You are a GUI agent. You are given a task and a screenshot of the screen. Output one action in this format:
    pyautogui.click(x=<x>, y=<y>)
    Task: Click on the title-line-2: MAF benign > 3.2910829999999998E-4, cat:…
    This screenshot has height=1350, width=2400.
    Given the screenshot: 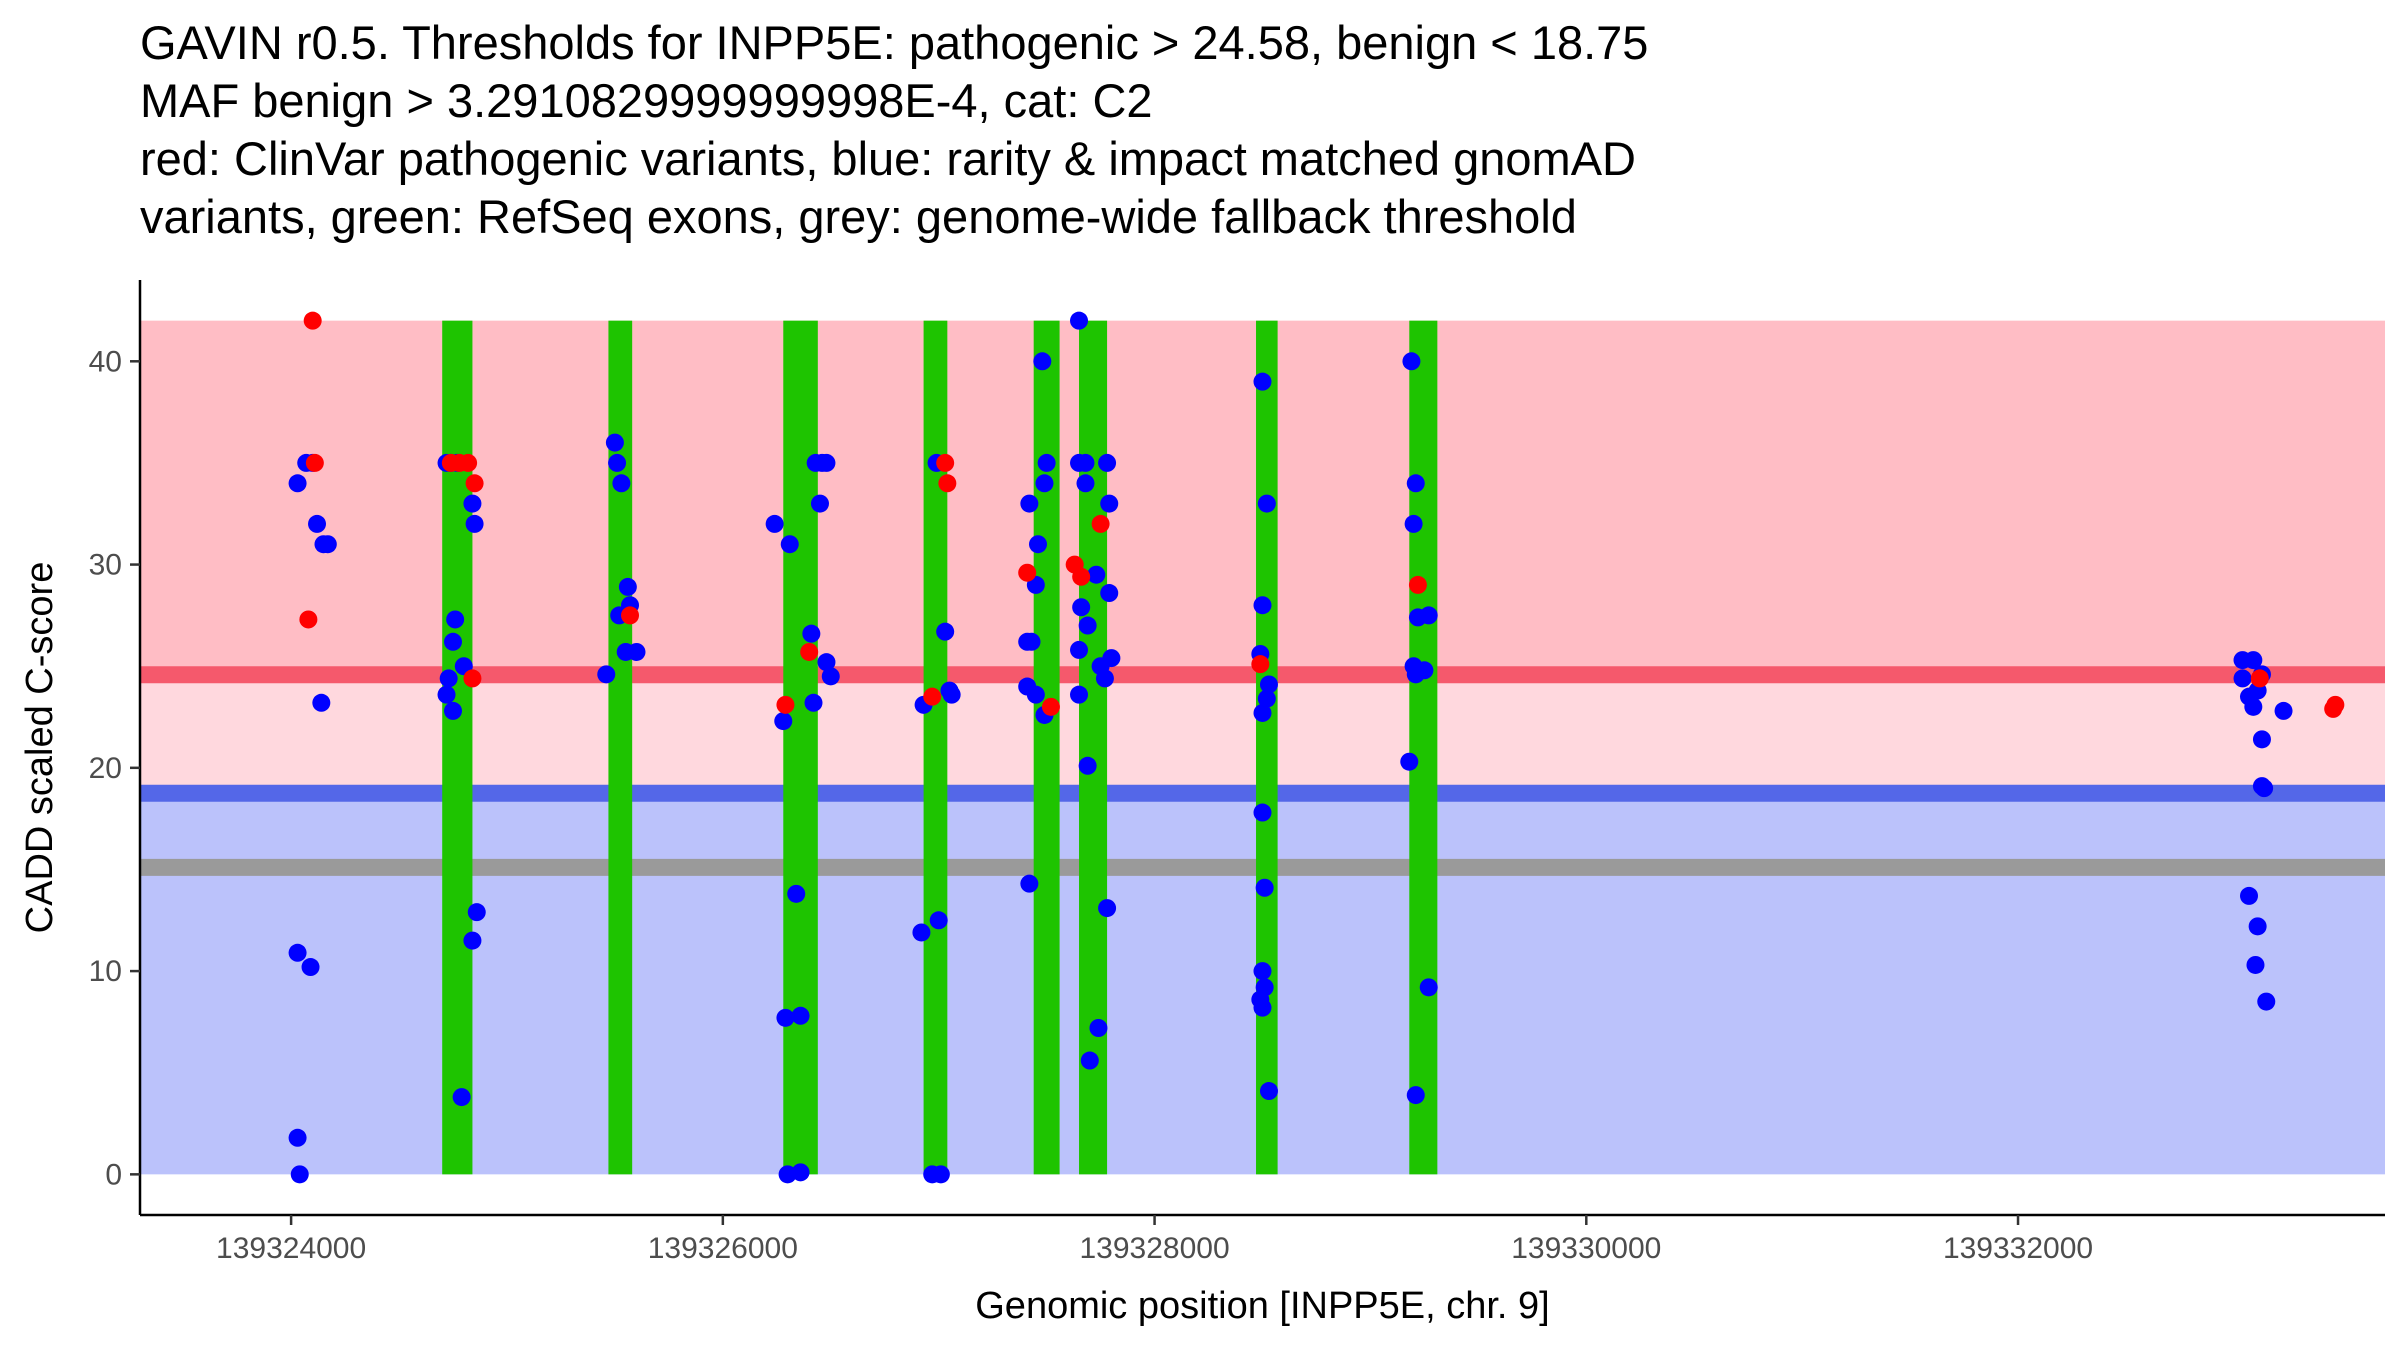 What is the action you would take?
    pyautogui.click(x=646, y=100)
    